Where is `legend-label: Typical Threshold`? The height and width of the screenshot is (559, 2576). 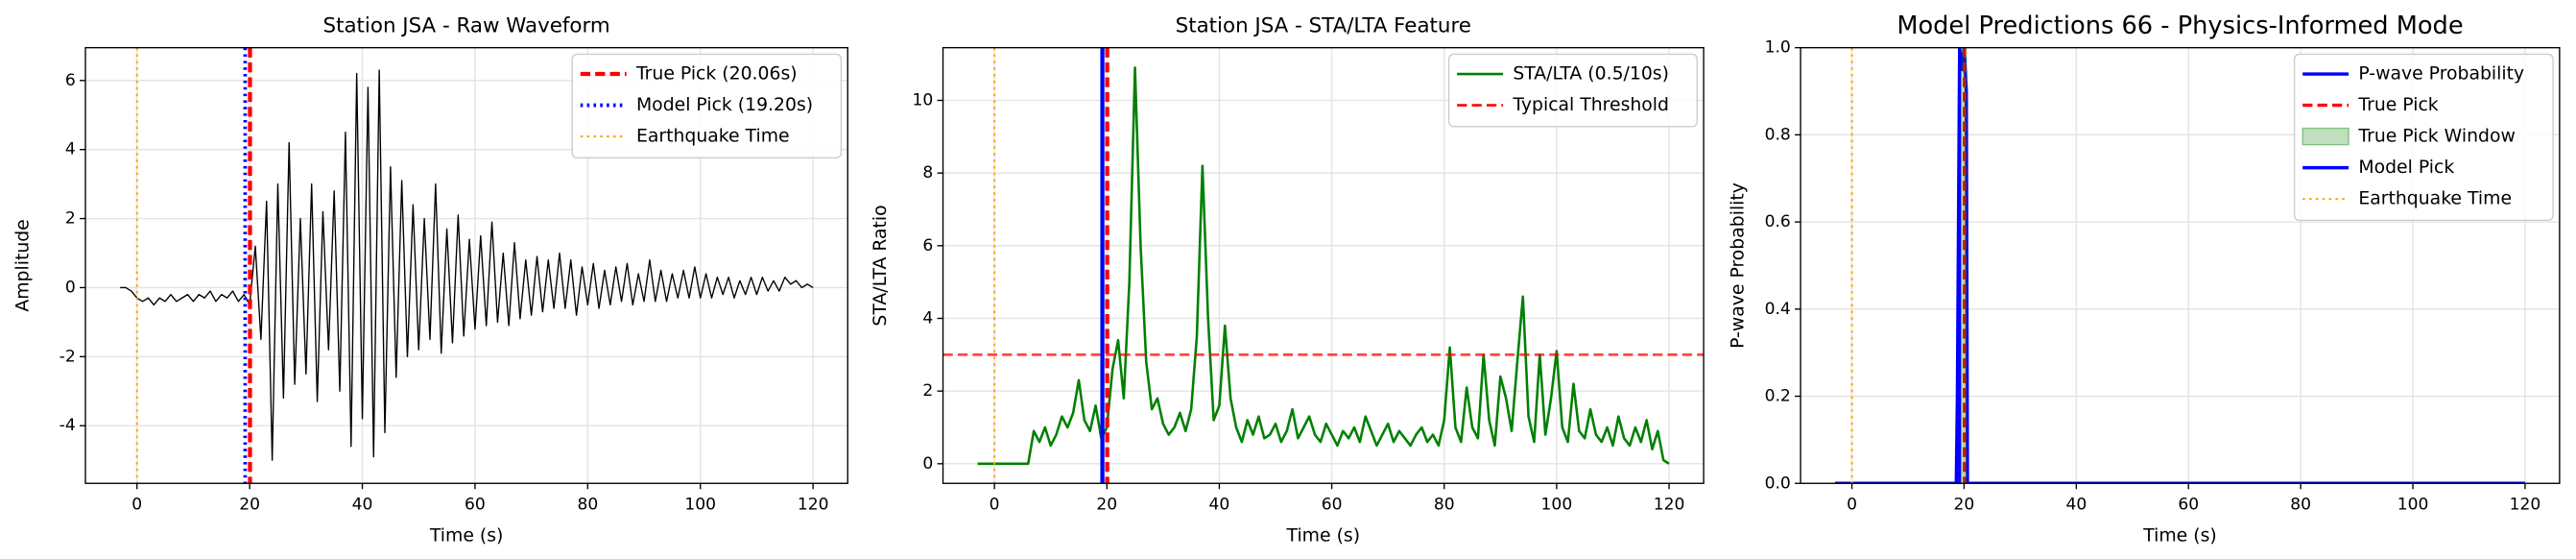 legend-label: Typical Threshold is located at coordinates (1590, 105).